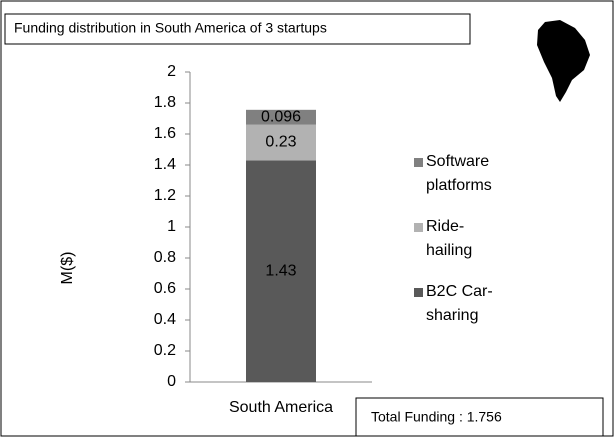 The height and width of the screenshot is (438, 615). I want to click on map-icon, so click(563, 61).